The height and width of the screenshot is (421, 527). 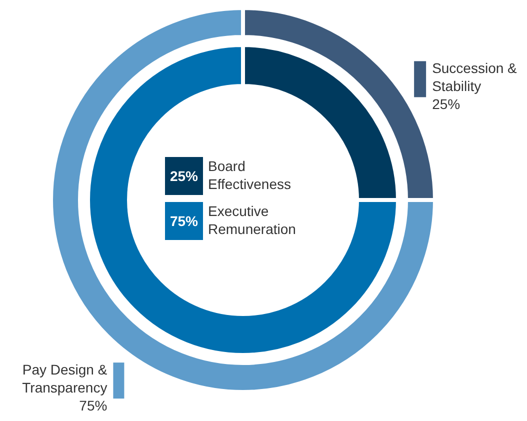 What do you see at coordinates (252, 220) in the screenshot?
I see `slice-label: Executive Remuneration` at bounding box center [252, 220].